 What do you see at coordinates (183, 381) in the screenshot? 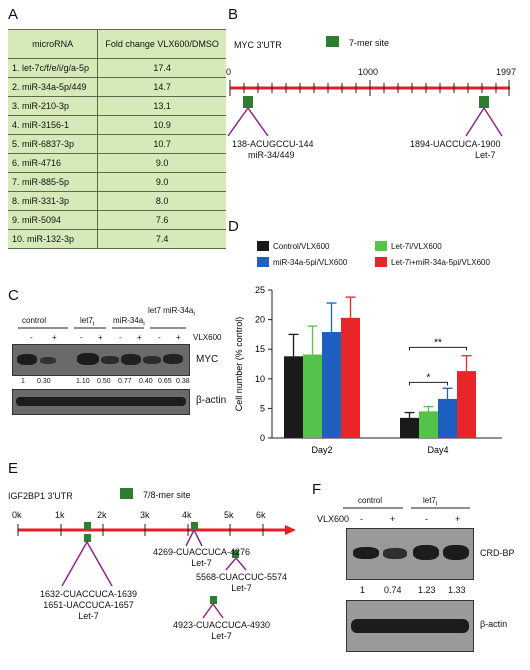
I see `quant: 0.38` at bounding box center [183, 381].